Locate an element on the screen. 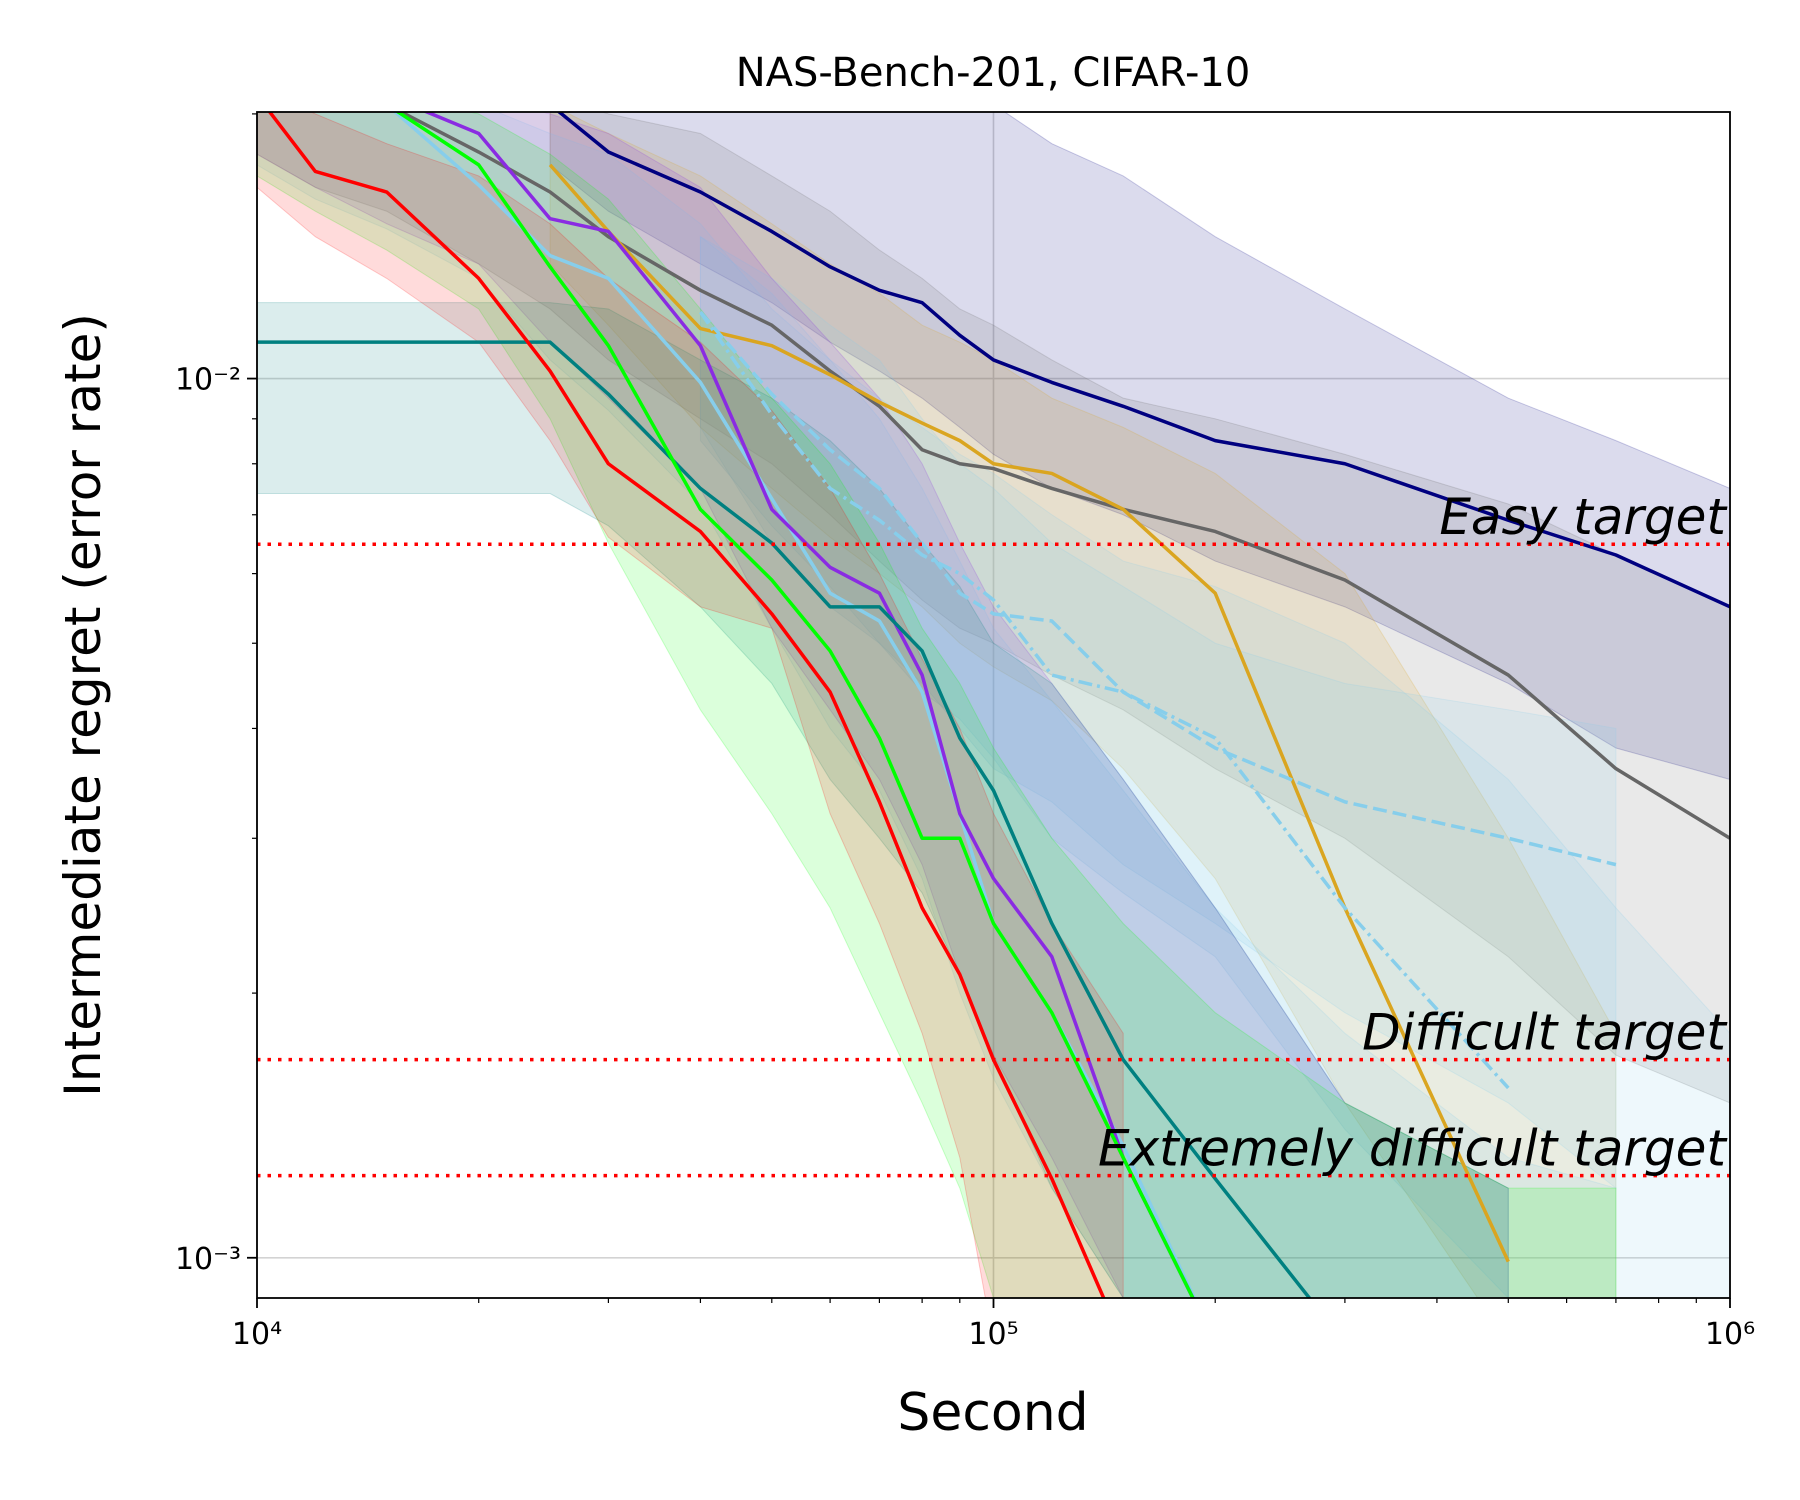 The height and width of the screenshot is (1500, 1800). x-axis-label: Second is located at coordinates (992, 1413).